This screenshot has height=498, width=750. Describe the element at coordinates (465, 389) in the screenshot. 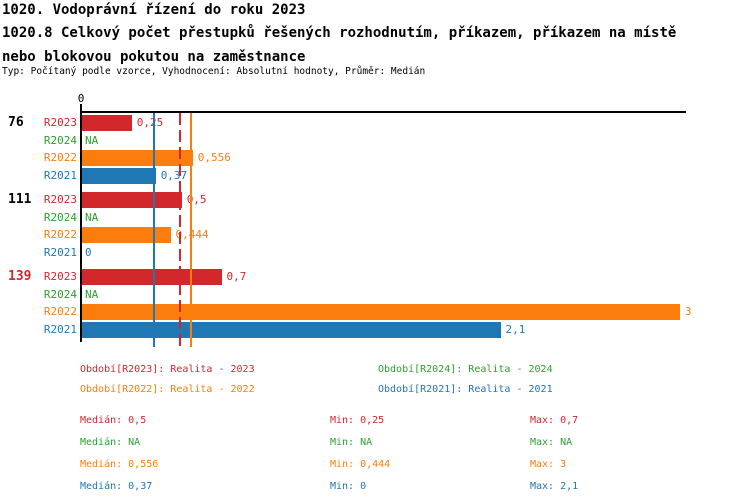

I see `legend-item-r2021: Období[R2021]: Realita - 2021` at that location.